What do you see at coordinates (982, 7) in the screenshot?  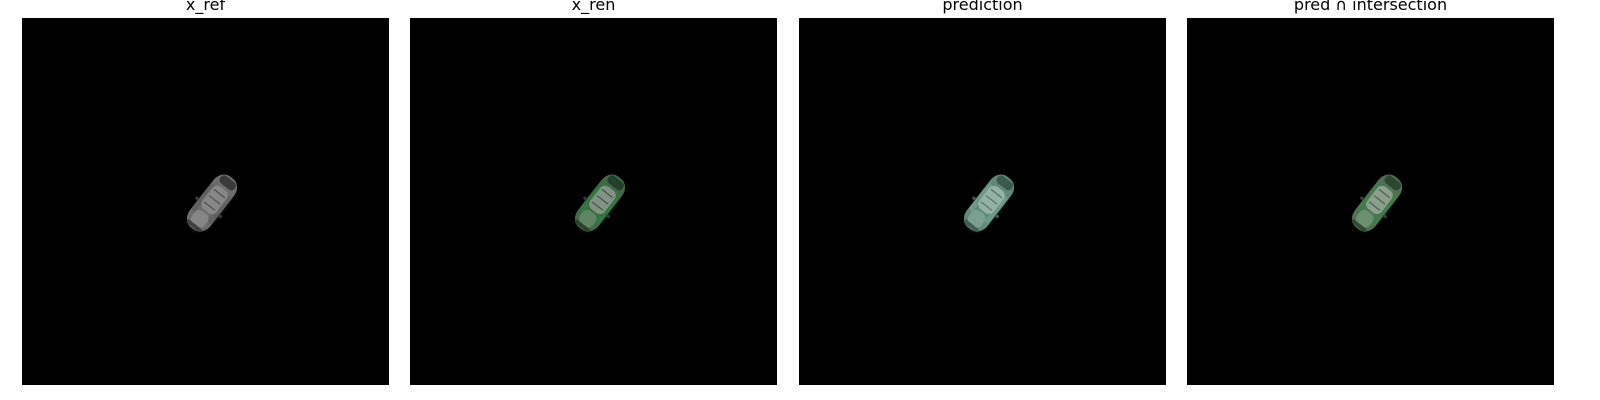 I see `panel-title: prediction` at bounding box center [982, 7].